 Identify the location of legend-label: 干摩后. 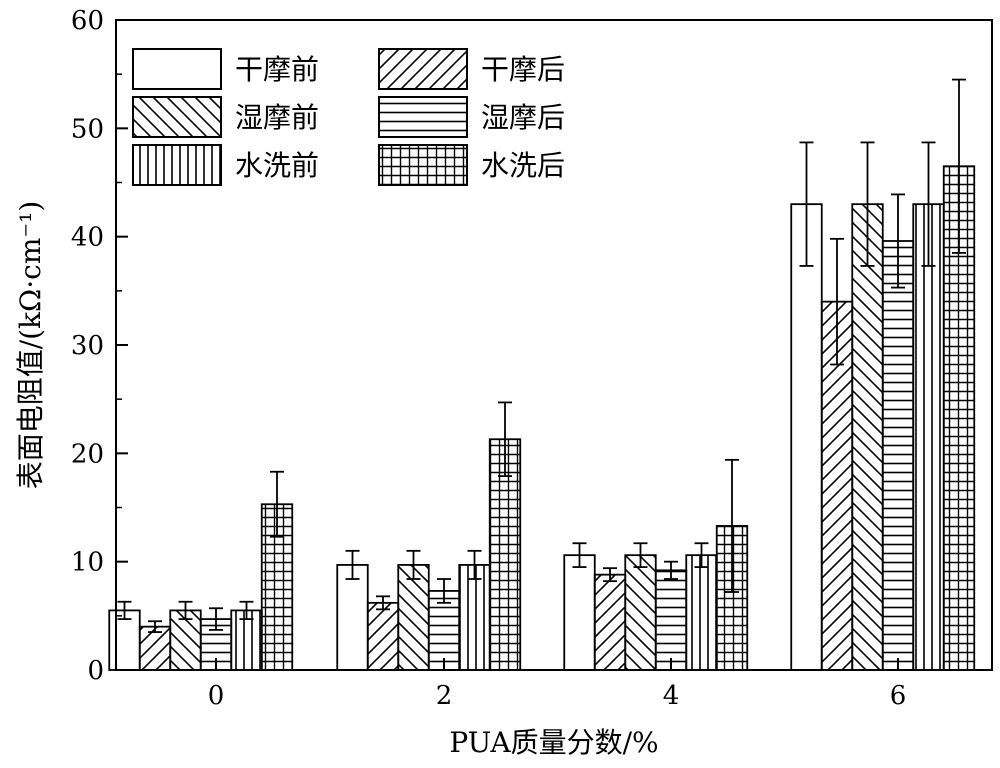
(523, 69).